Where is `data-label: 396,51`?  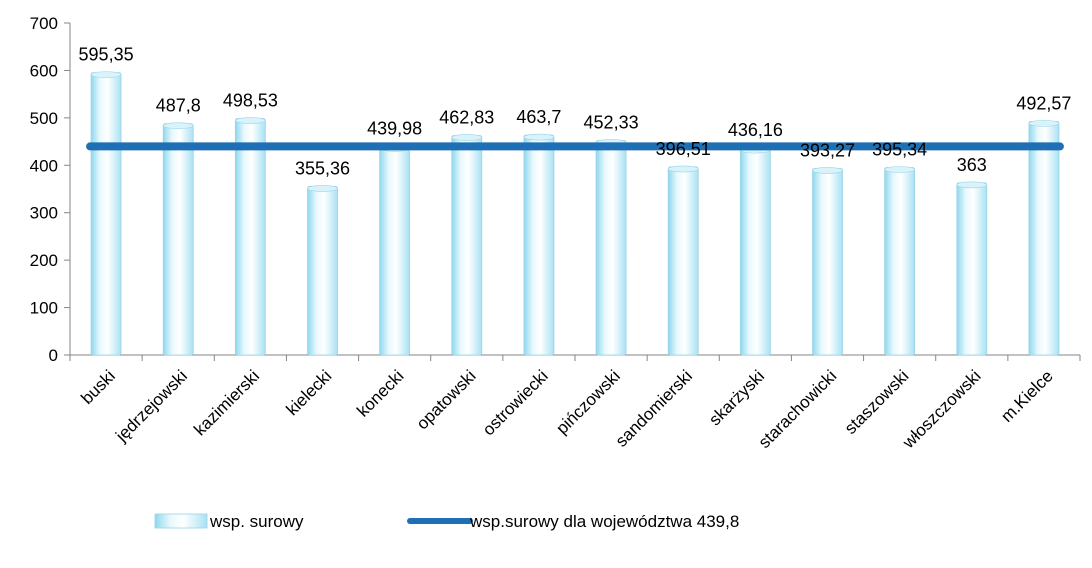
data-label: 396,51 is located at coordinates (683, 149).